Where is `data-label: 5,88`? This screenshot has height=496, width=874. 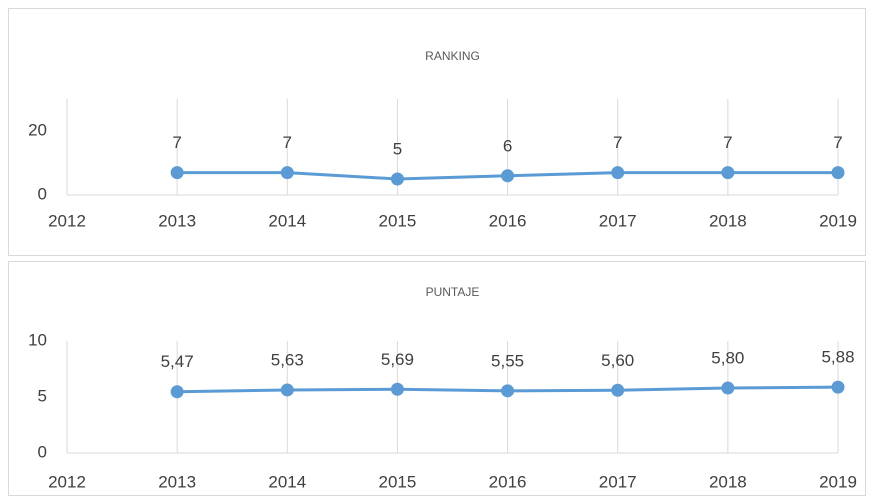 data-label: 5,88 is located at coordinates (837, 357).